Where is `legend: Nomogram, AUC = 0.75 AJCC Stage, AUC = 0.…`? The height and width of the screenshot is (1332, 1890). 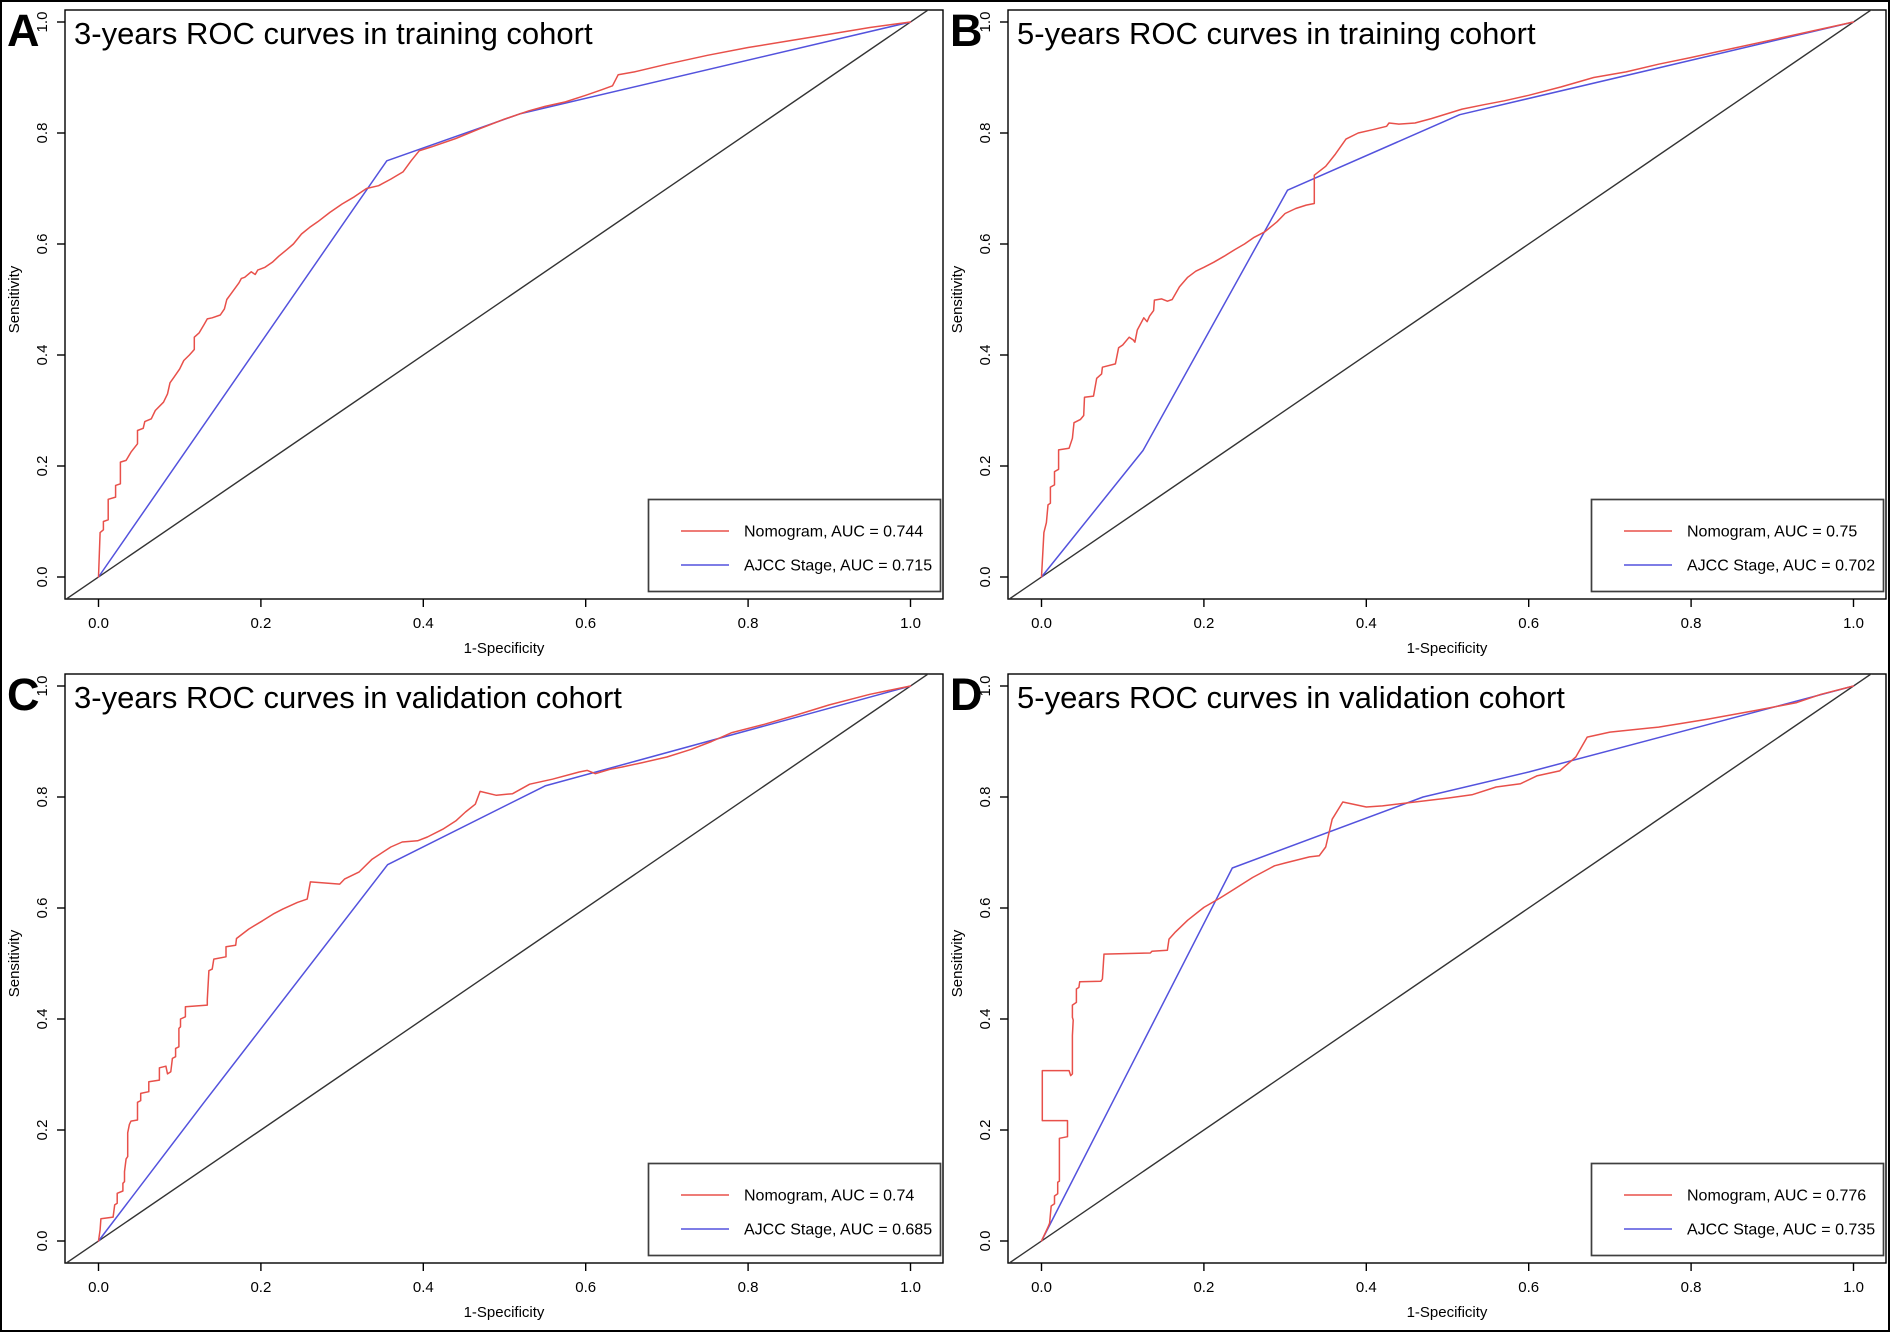
legend: Nomogram, AUC = 0.75 AJCC Stage, AUC = 0.… is located at coordinates (1737, 545).